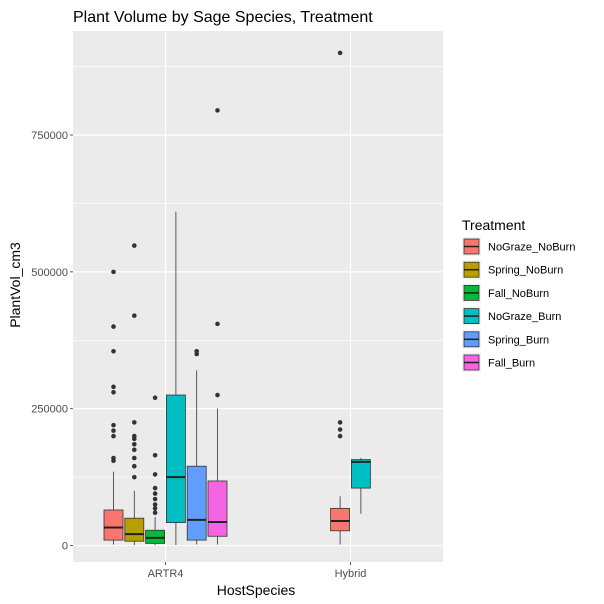  Describe the element at coordinates (52, 341) in the screenshot. I see `y-axis: 0 250000 500000 750000` at that location.